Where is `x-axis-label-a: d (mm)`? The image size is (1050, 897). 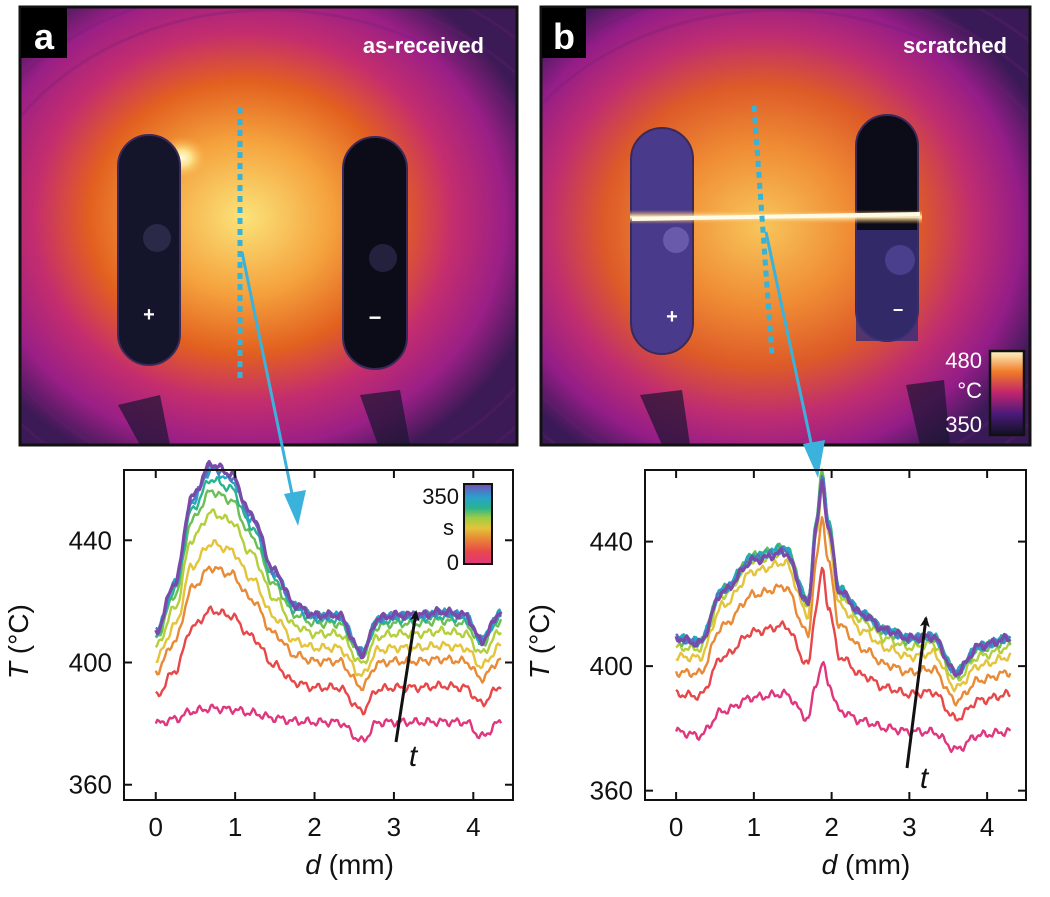 x-axis-label-a: d (mm) is located at coordinates (349, 864).